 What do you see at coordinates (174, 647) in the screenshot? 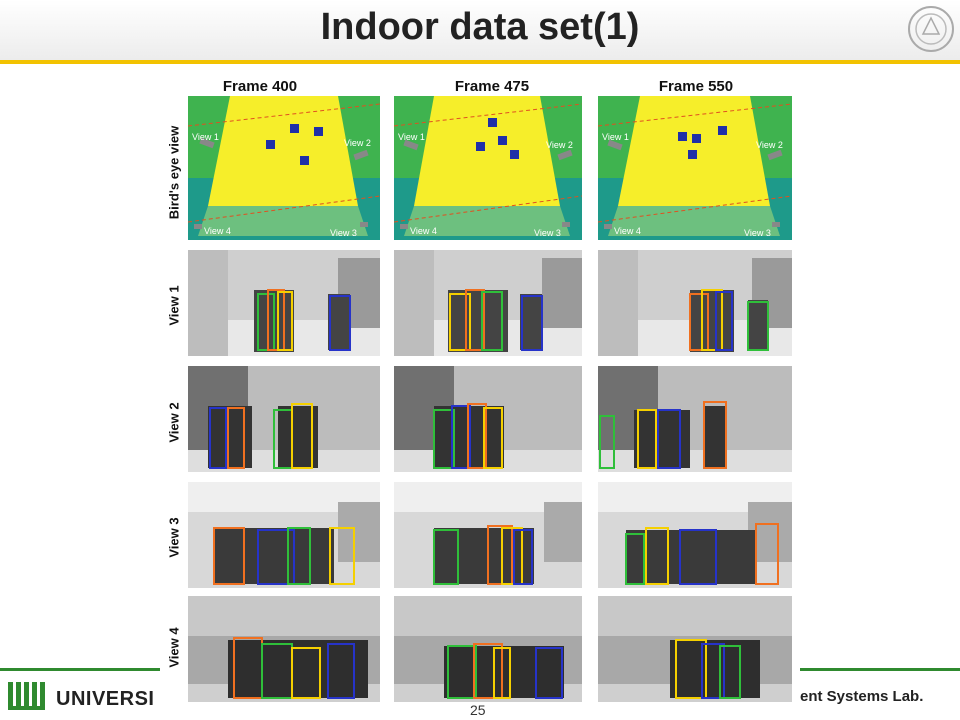
I see `row-label-view4: View 4` at bounding box center [174, 647].